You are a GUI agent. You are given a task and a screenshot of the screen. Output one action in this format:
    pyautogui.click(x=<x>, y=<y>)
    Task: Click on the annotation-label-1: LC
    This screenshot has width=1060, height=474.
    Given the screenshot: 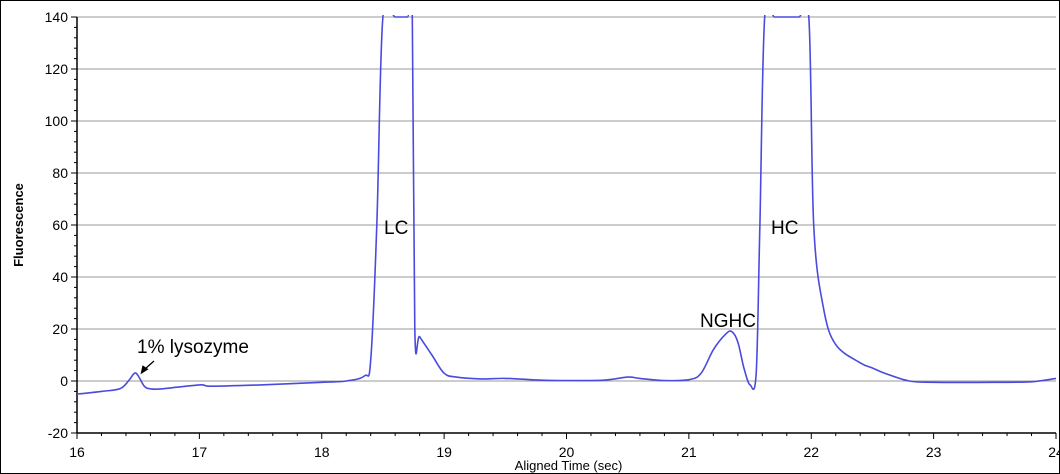 What is the action you would take?
    pyautogui.click(x=396, y=228)
    